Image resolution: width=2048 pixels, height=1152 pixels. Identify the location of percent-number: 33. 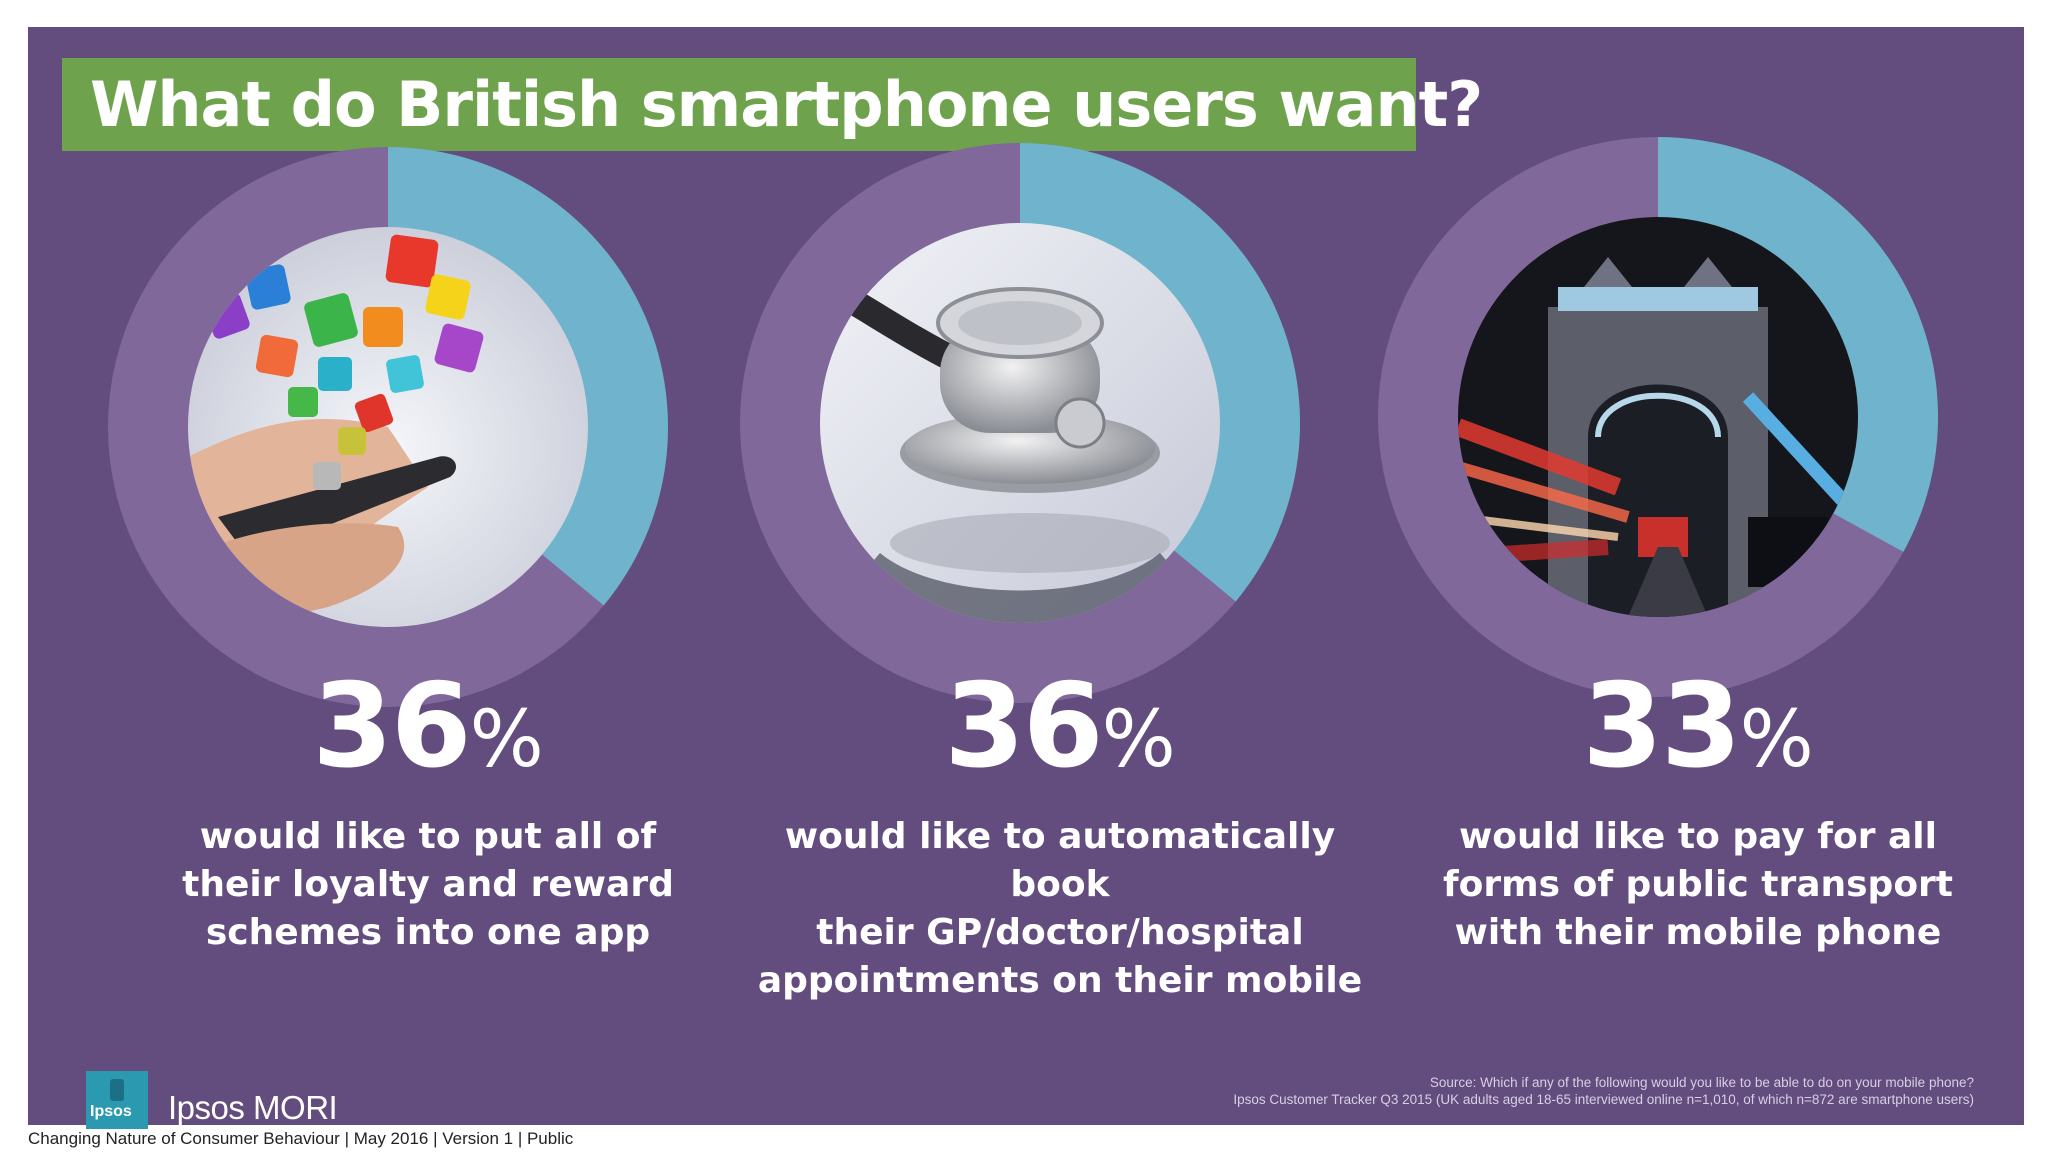
(1661, 726).